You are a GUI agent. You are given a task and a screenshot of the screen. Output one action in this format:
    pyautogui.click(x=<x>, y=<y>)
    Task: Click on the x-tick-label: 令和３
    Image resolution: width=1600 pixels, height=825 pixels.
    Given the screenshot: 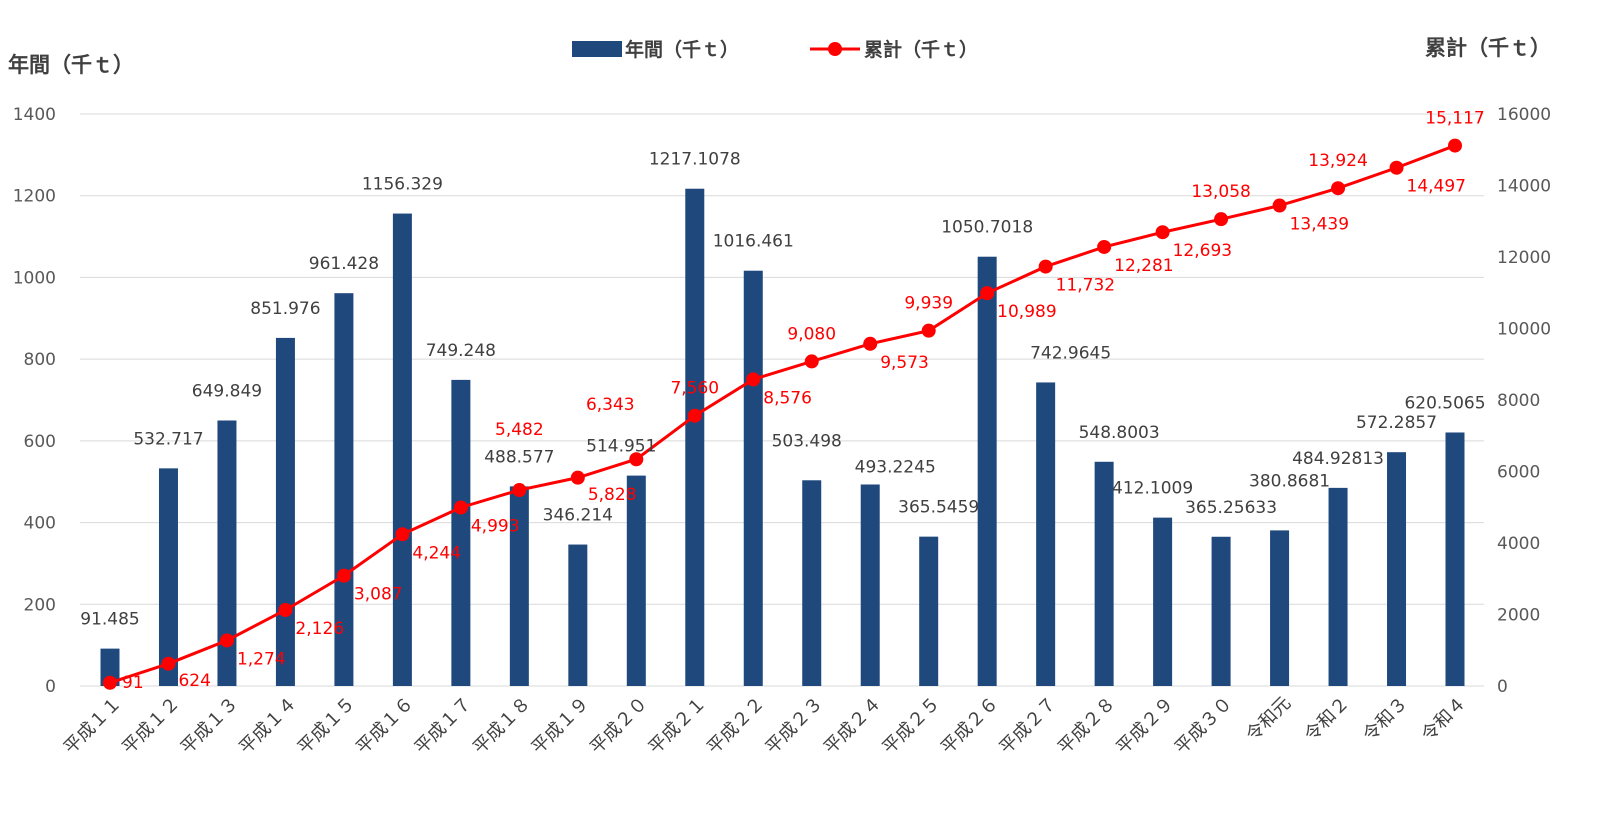 What is the action you would take?
    pyautogui.click(x=1385, y=719)
    